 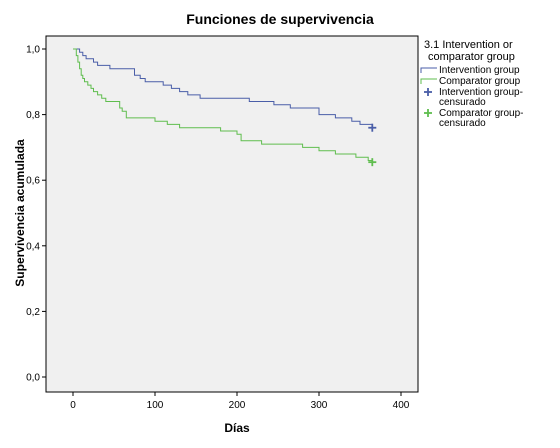 What do you see at coordinates (33, 312) in the screenshot?
I see `y-tick-label: 0,2` at bounding box center [33, 312].